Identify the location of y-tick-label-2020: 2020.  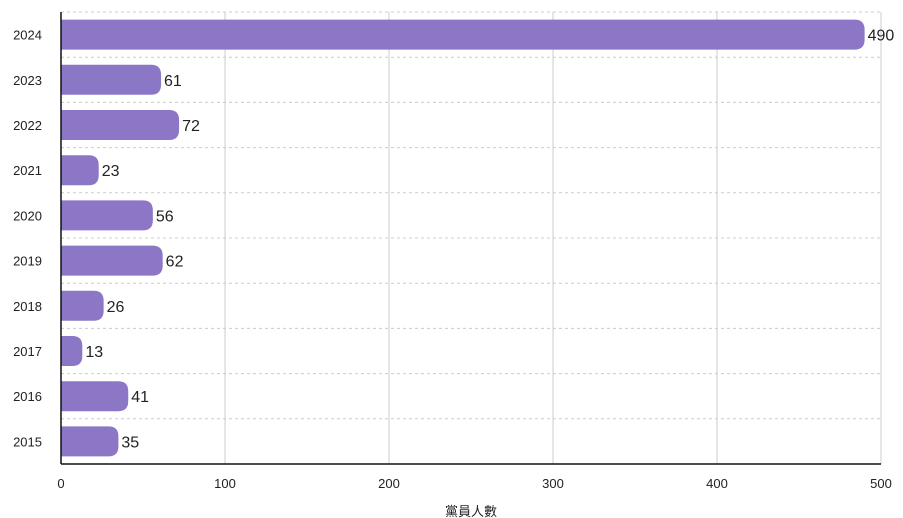
(27, 215).